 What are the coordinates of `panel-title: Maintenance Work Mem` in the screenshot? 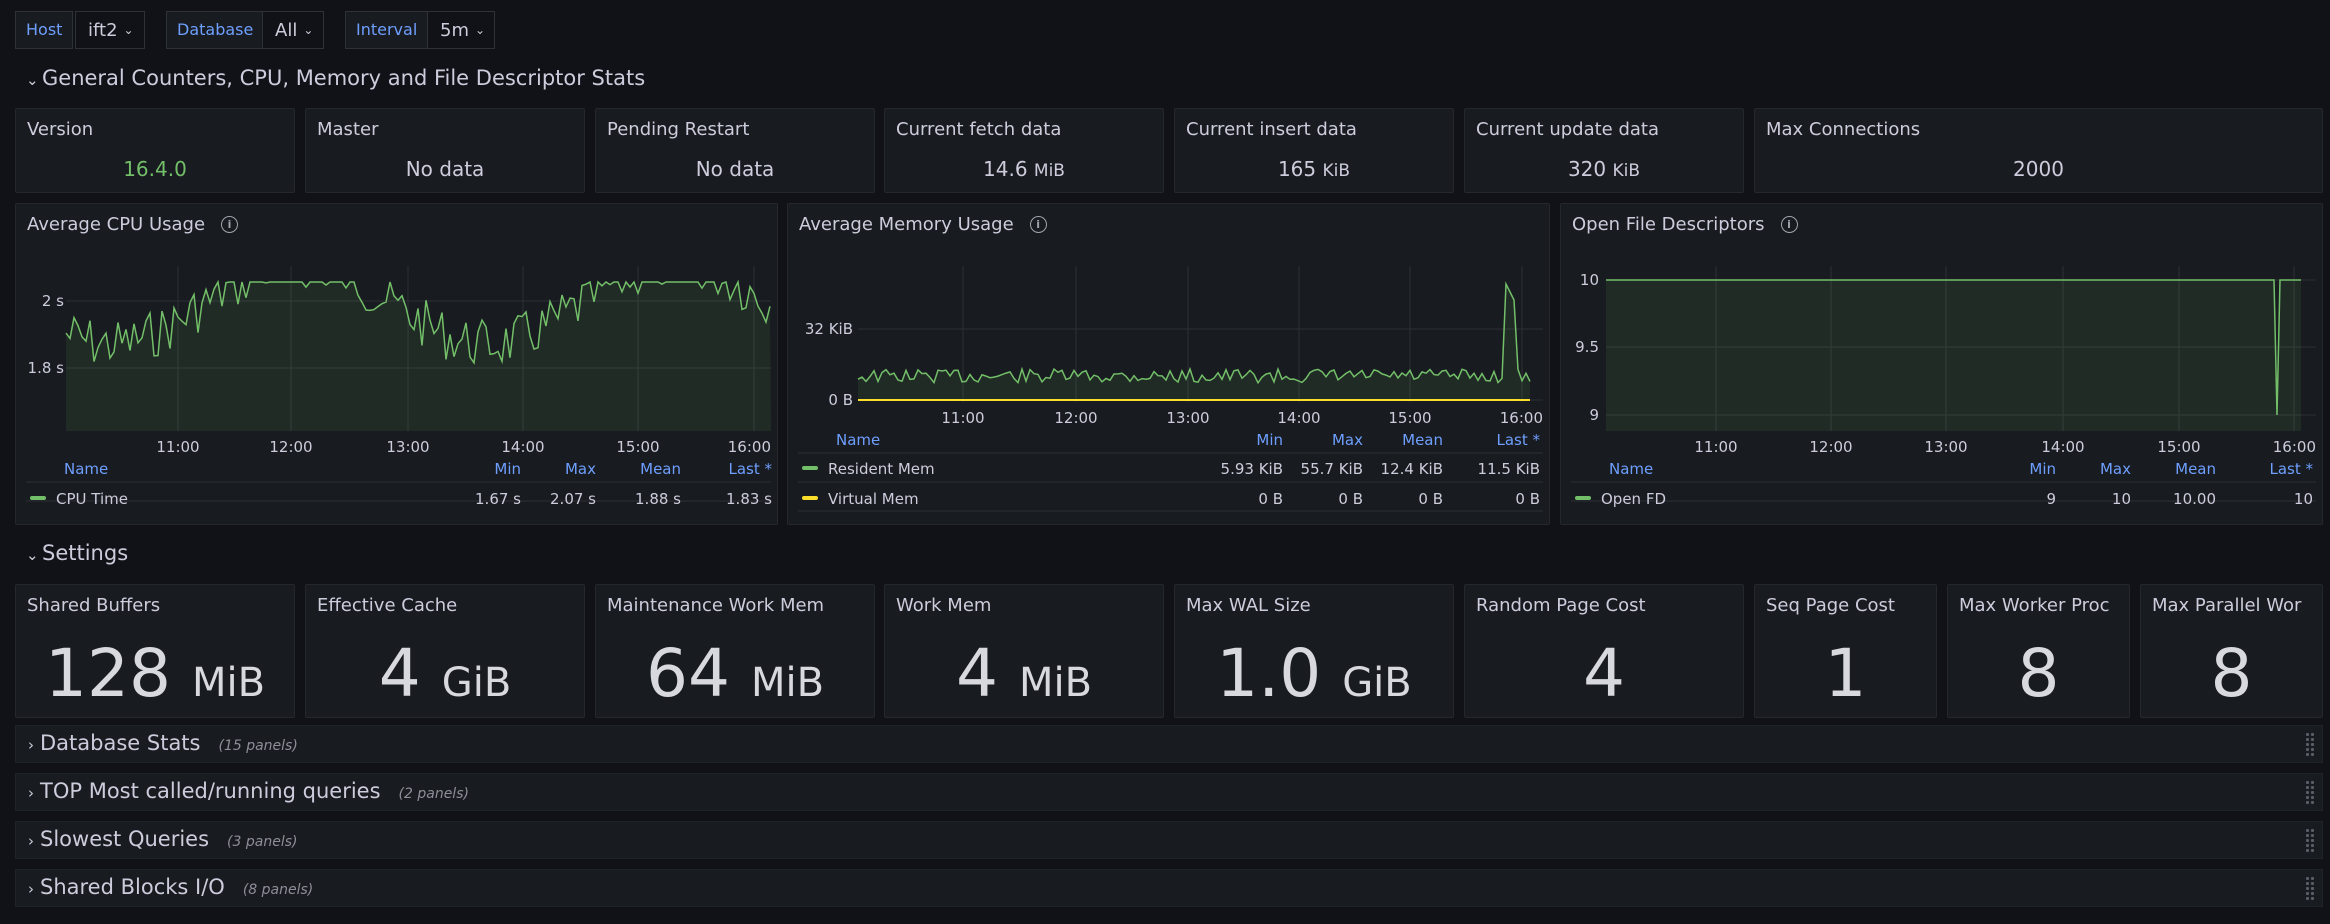 It's located at (716, 605).